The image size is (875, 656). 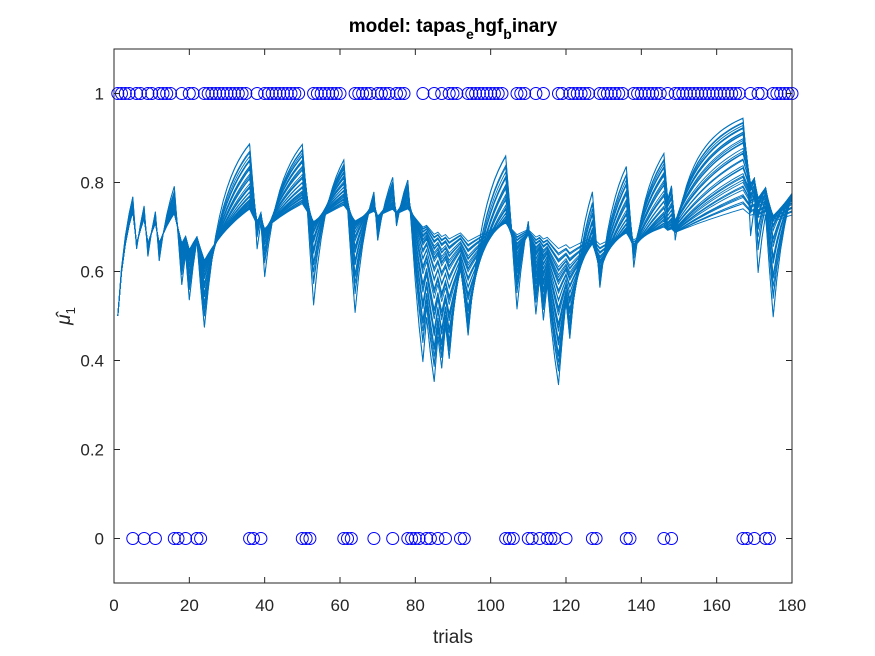 I want to click on x-tick-label: 180, so click(x=792, y=605).